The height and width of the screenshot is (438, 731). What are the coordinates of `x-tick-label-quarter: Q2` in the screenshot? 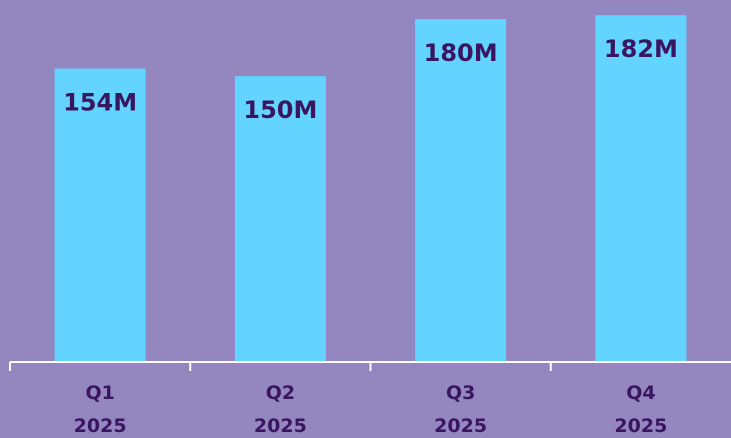 It's located at (280, 393).